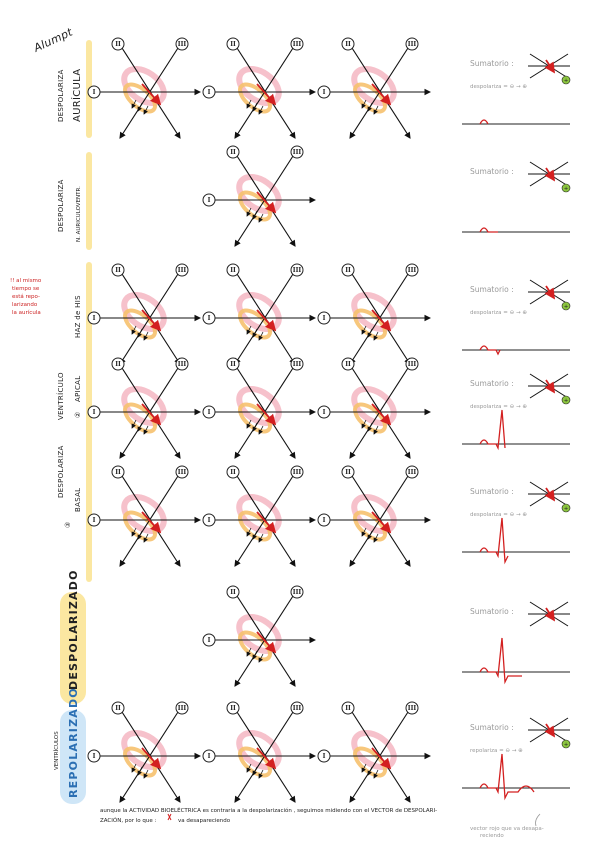 Image resolution: width=599 pixels, height=848 pixels. What do you see at coordinates (128, 820) in the screenshot?
I see `footer-line-2: ZACIÓN, por lo que :` at bounding box center [128, 820].